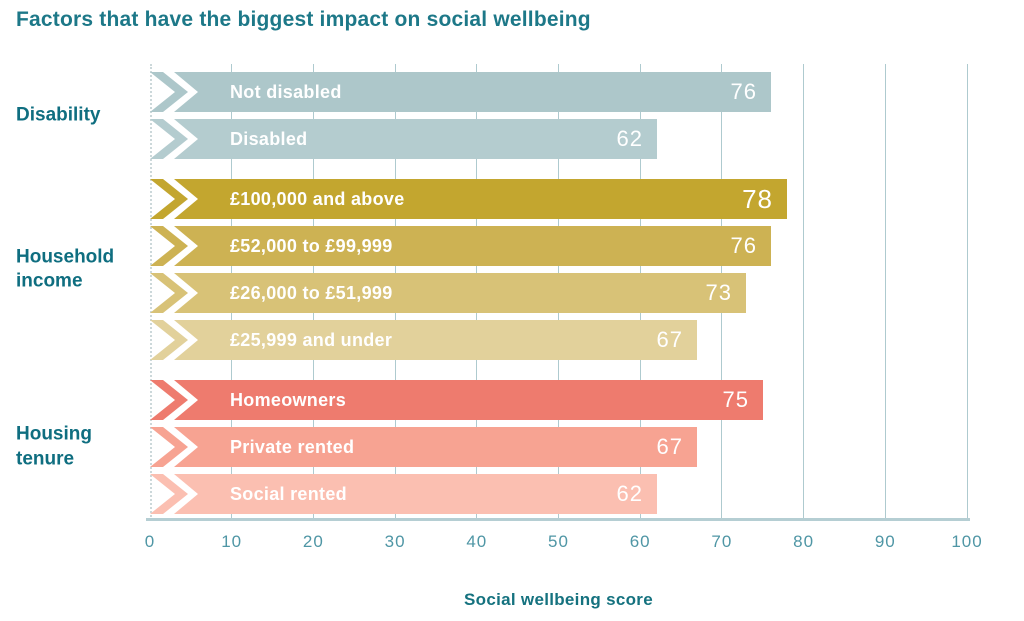 Image resolution: width=1024 pixels, height=621 pixels. I want to click on bar-row: Disabled 62, so click(403, 139).